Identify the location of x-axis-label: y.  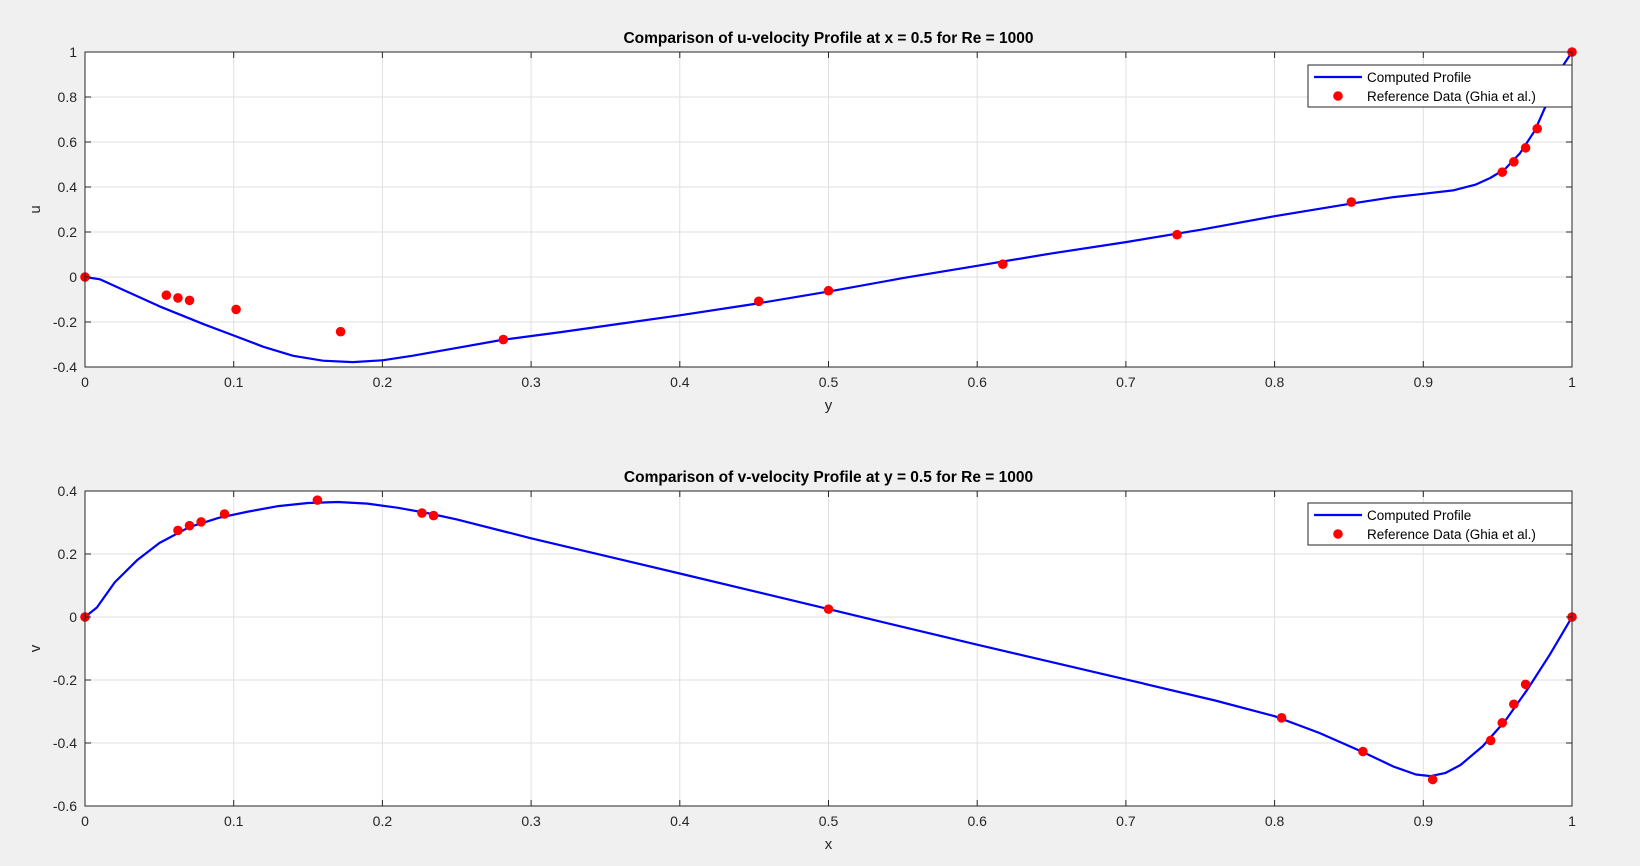
(829, 405).